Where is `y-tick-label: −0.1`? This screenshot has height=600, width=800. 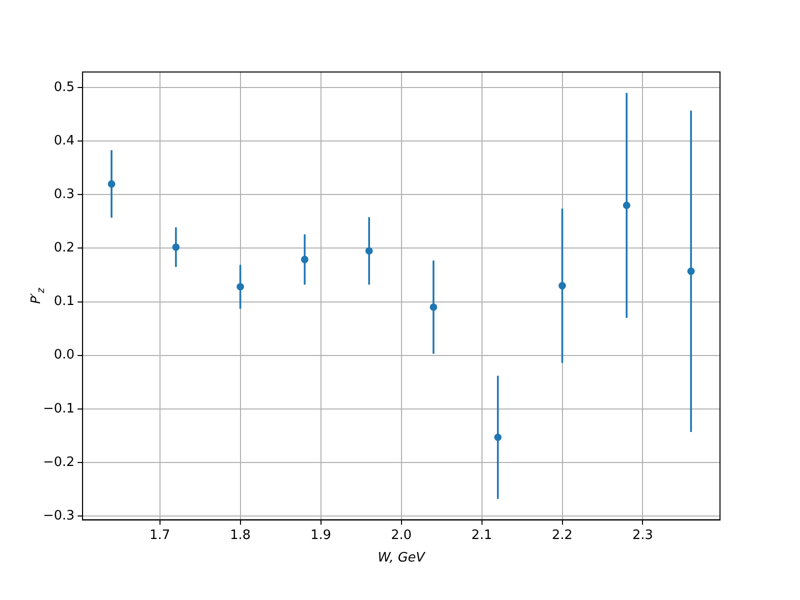 y-tick-label: −0.1 is located at coordinates (58, 408).